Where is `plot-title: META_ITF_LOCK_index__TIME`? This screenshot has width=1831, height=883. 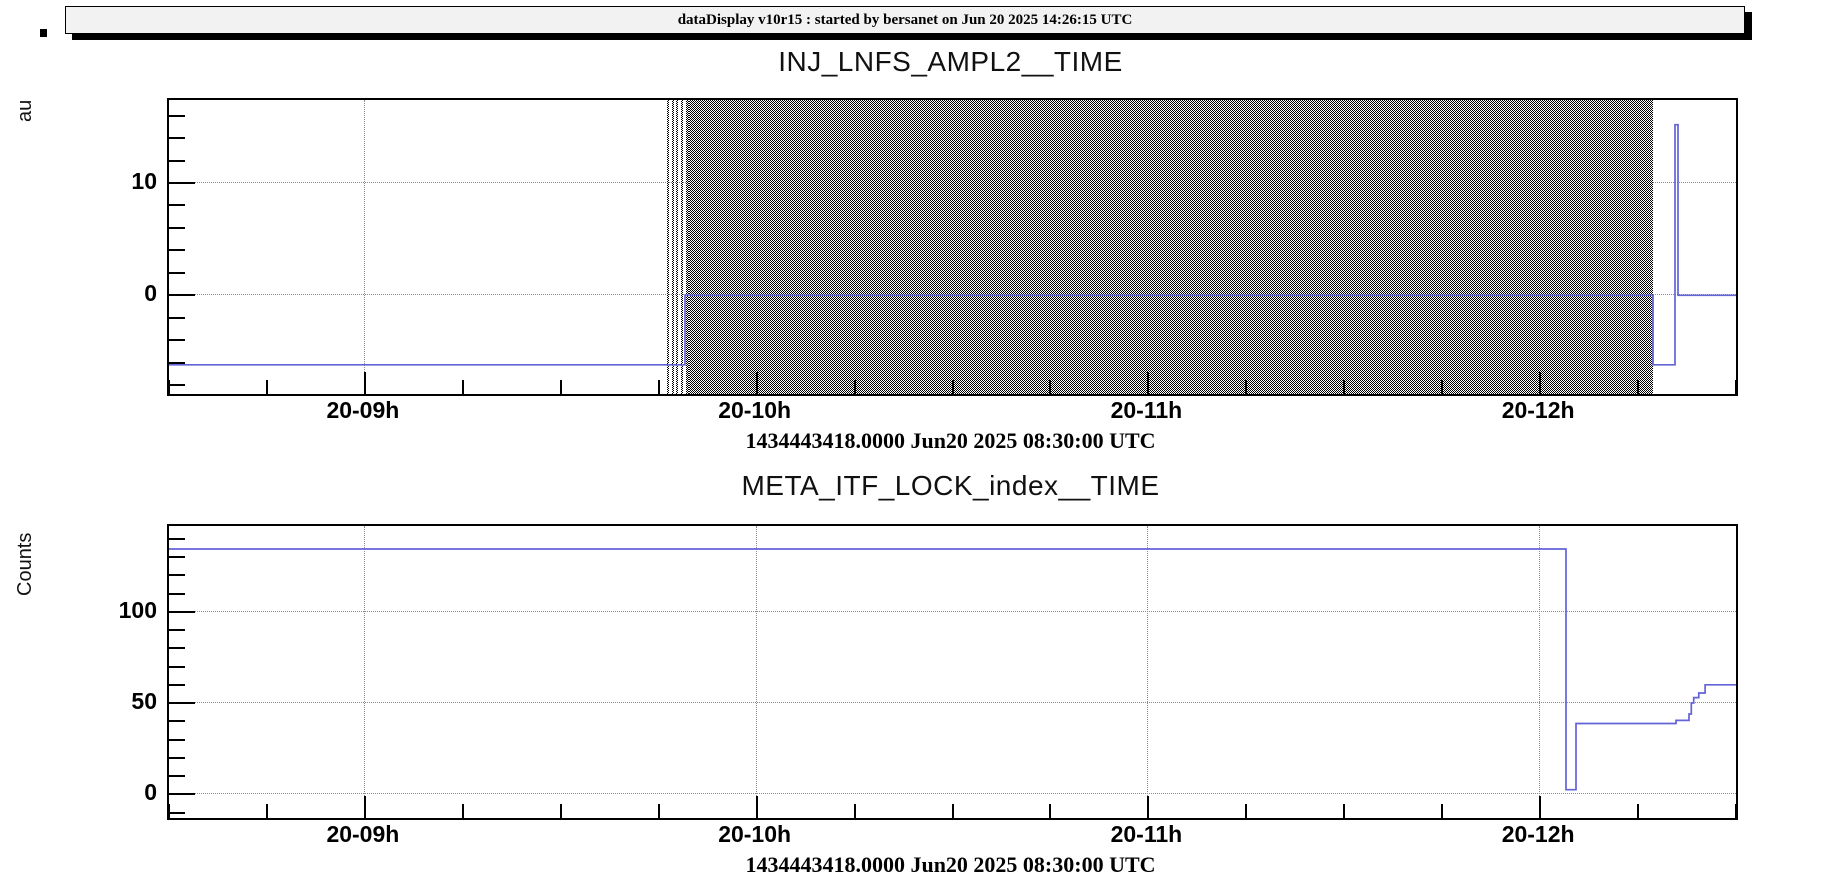
plot-title: META_ITF_LOCK_index__TIME is located at coordinates (950, 485).